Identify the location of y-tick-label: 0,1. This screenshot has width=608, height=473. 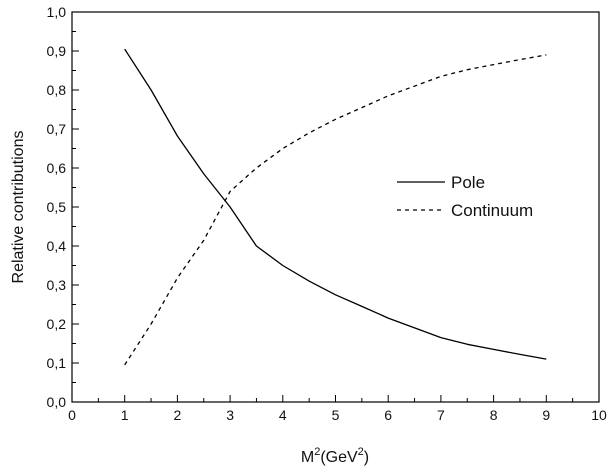
(57, 363).